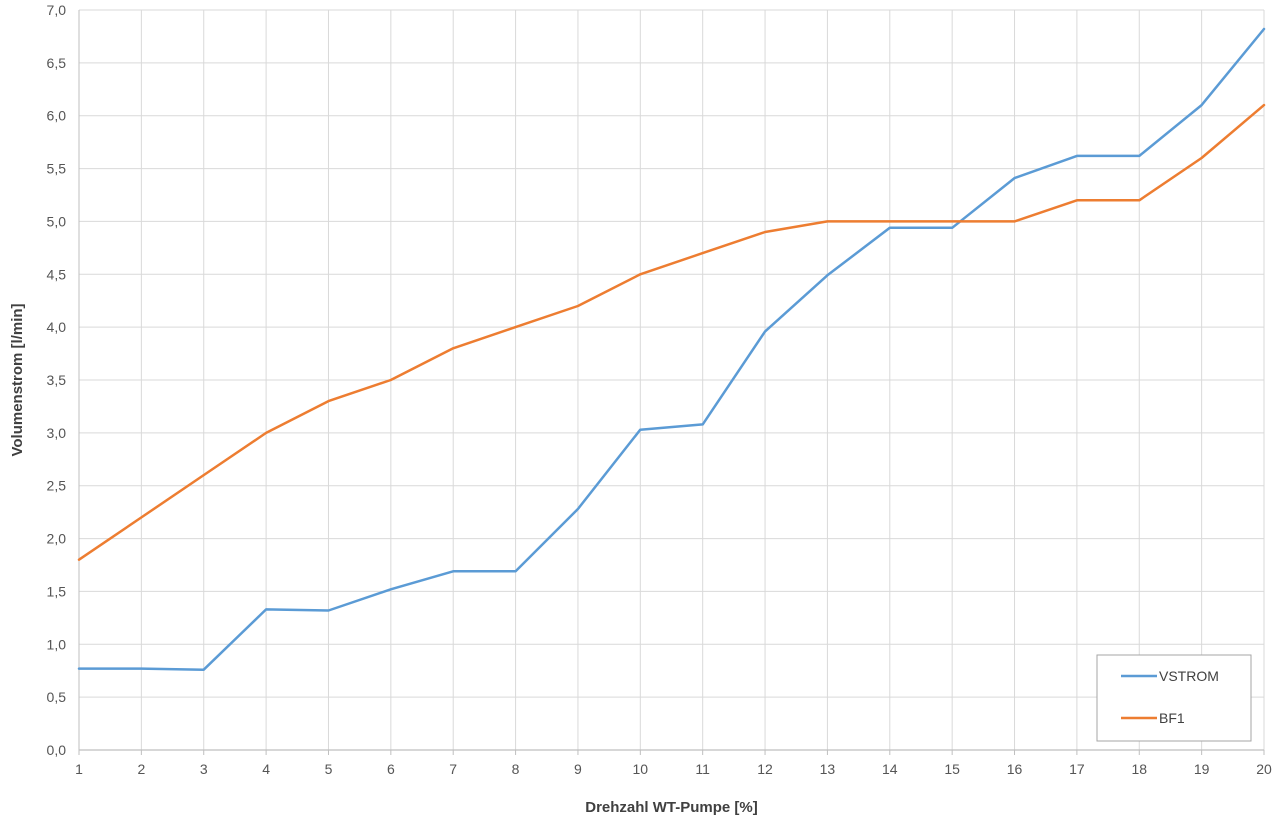 This screenshot has height=822, width=1280. Describe the element at coordinates (1077, 769) in the screenshot. I see `x-tick-label: 17` at that location.